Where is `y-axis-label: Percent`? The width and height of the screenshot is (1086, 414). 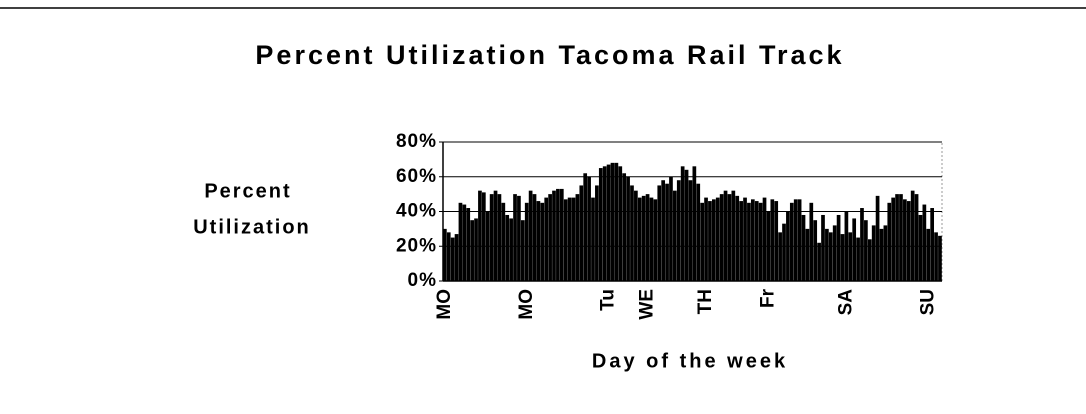 y-axis-label: Percent is located at coordinates (247, 191).